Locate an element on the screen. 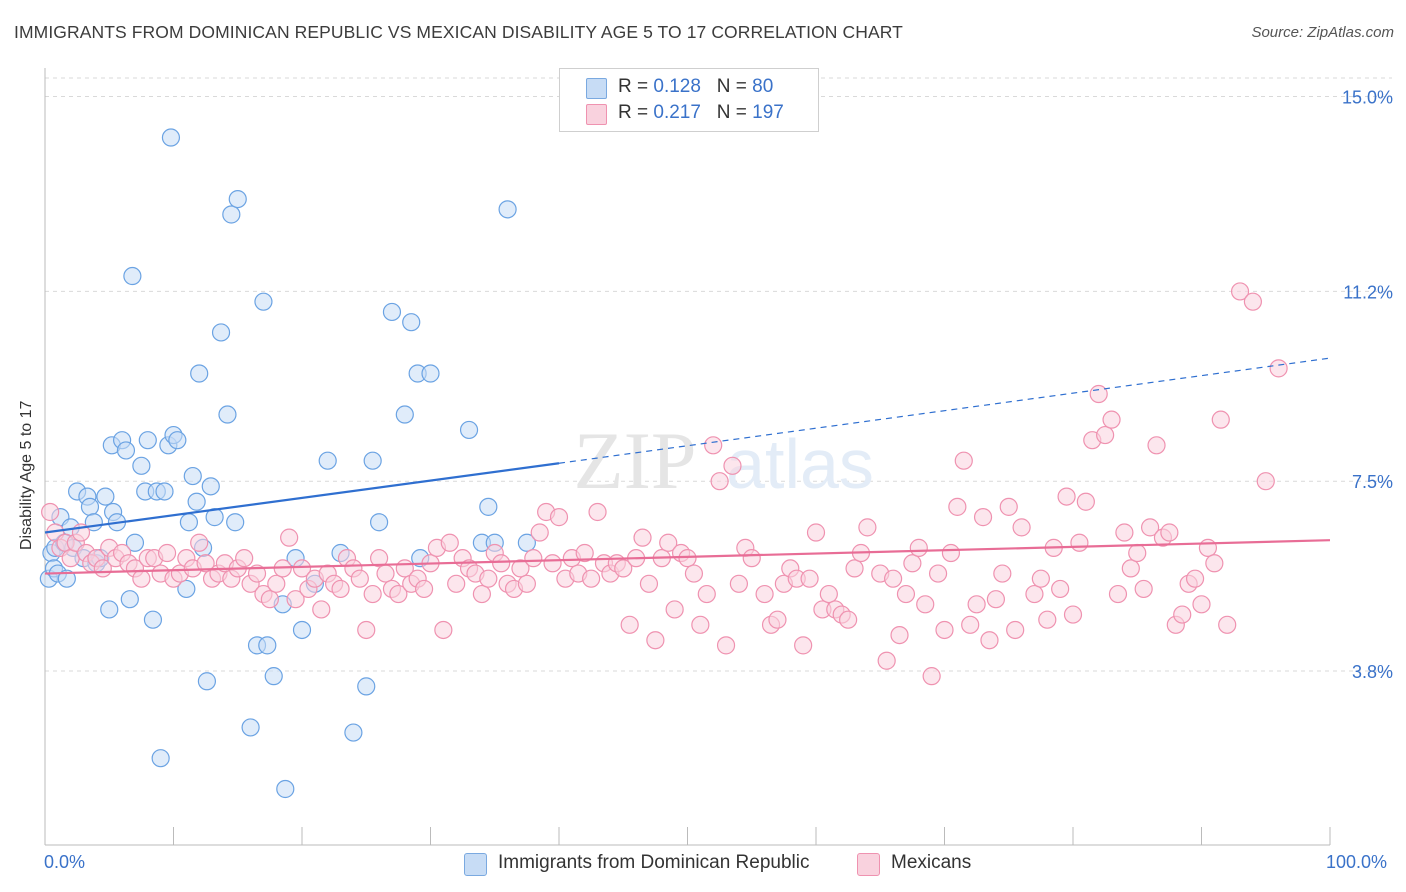 The width and height of the screenshot is (1406, 892). legend-swatch-dominican is located at coordinates (475, 864).